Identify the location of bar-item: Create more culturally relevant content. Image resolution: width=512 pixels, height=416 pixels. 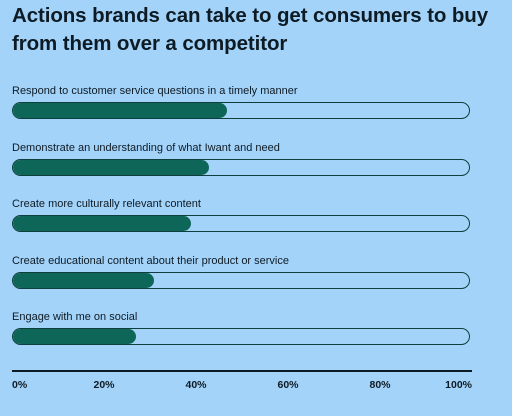
(242, 220).